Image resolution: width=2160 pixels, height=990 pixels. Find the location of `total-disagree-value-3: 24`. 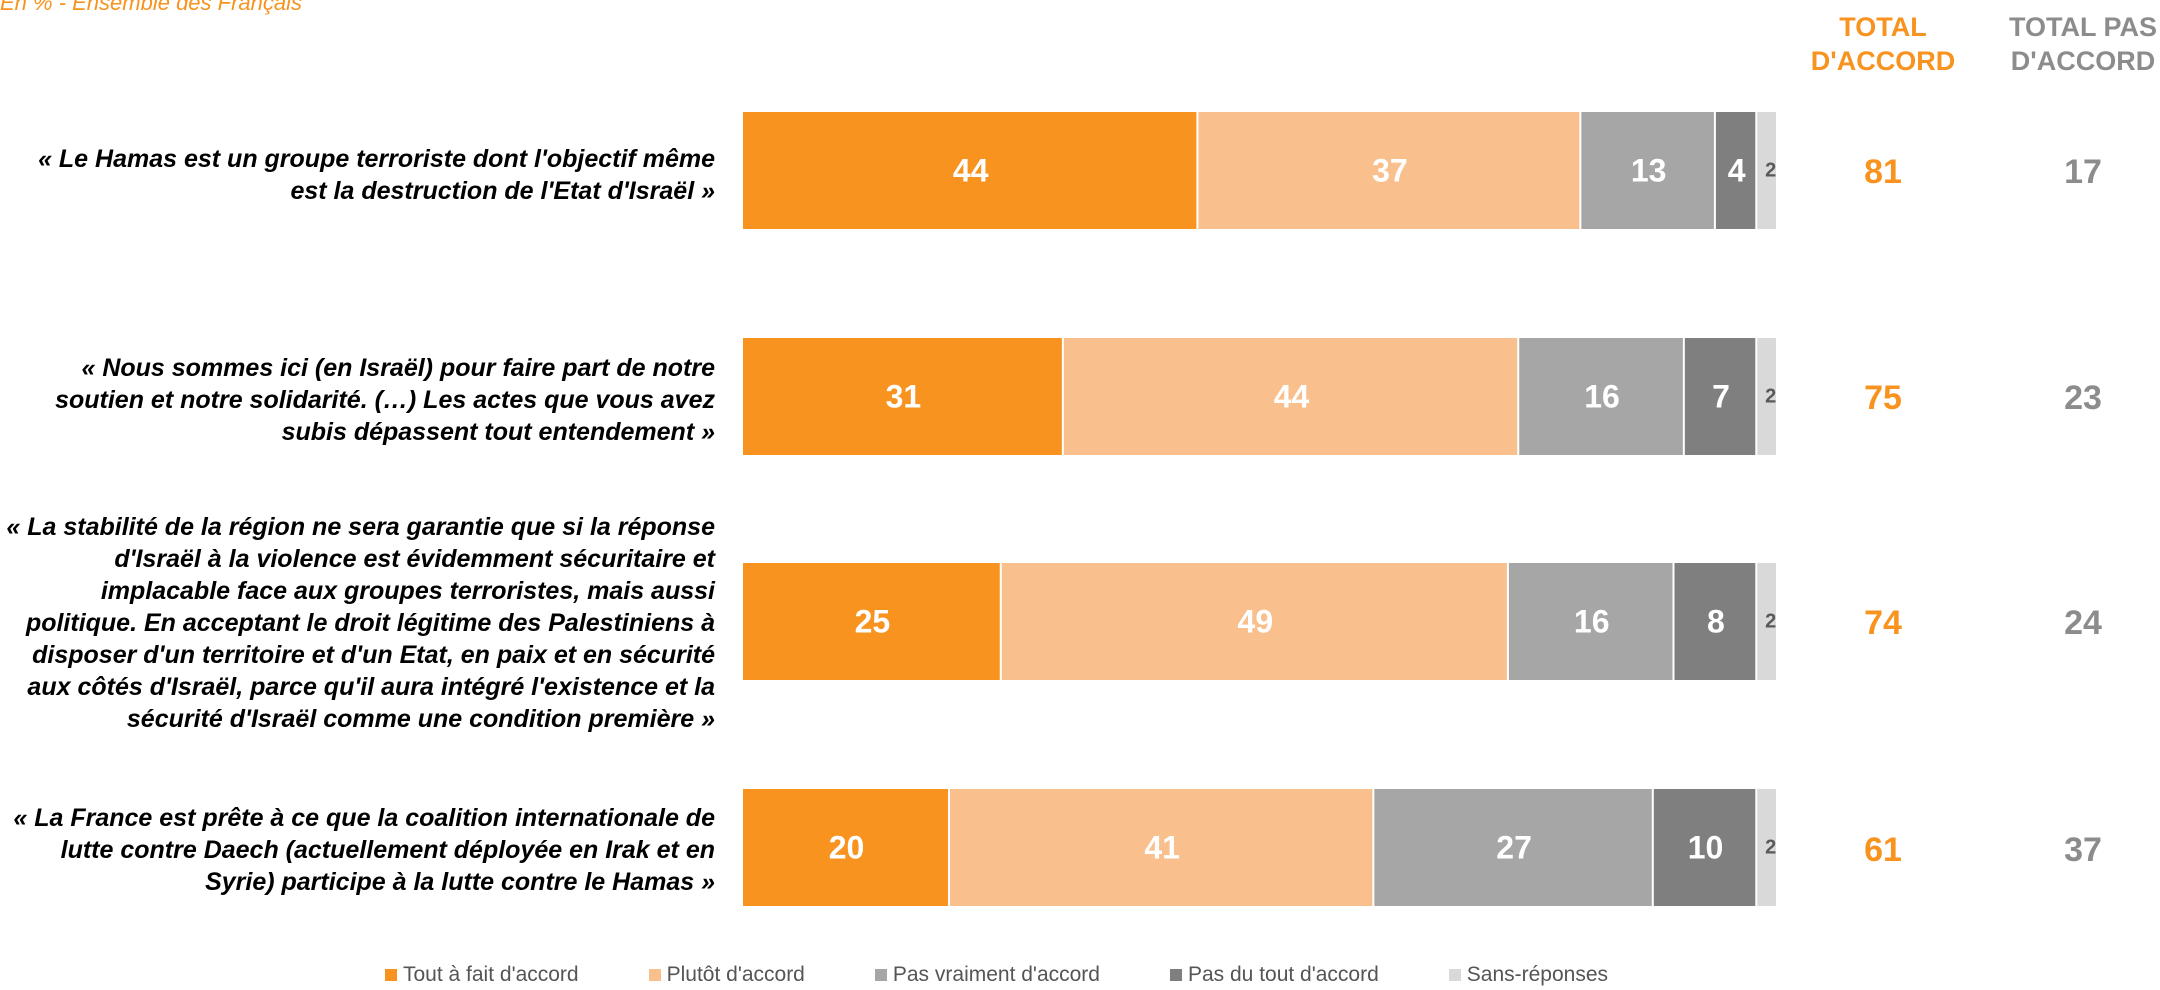

total-disagree-value-3: 24 is located at coordinates (2083, 623).